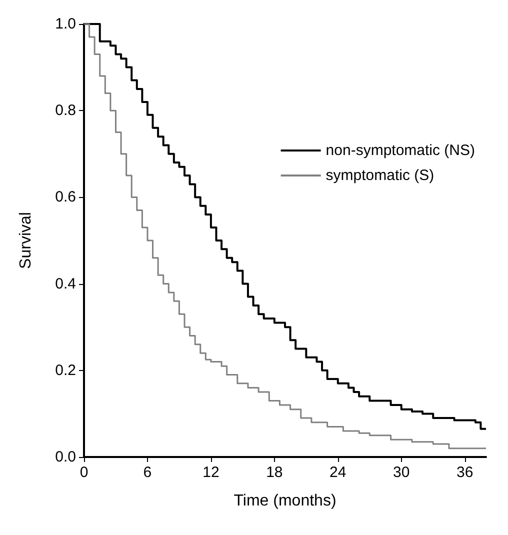  Describe the element at coordinates (65, 370) in the screenshot. I see `y-tick-label: 0.2` at that location.